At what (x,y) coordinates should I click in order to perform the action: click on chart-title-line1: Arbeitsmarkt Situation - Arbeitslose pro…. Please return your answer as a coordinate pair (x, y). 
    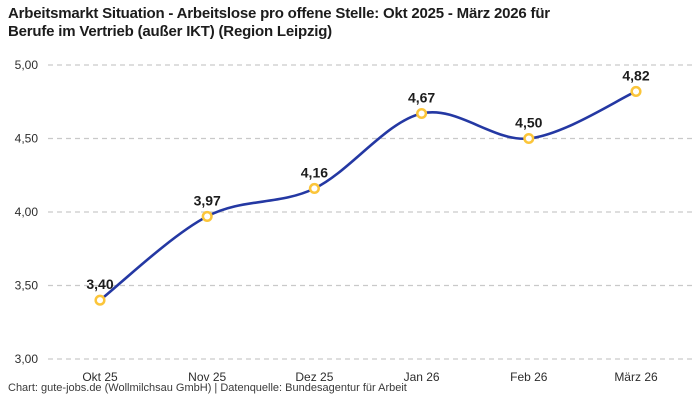
    Looking at the image, I should click on (279, 13).